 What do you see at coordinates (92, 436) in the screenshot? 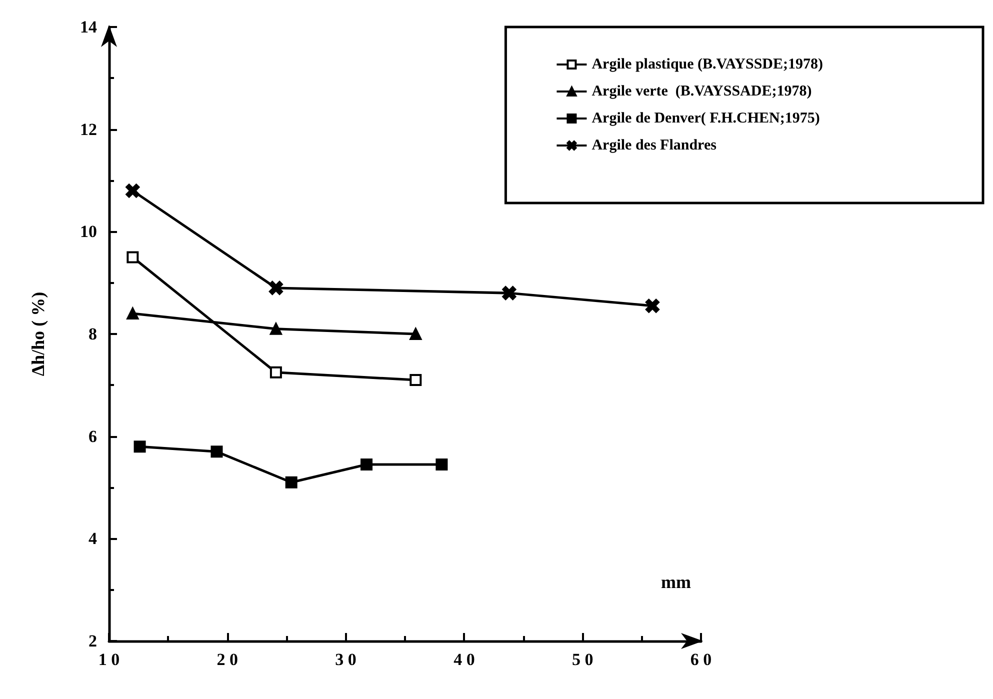
I see `y-tick-label: 6` at bounding box center [92, 436].